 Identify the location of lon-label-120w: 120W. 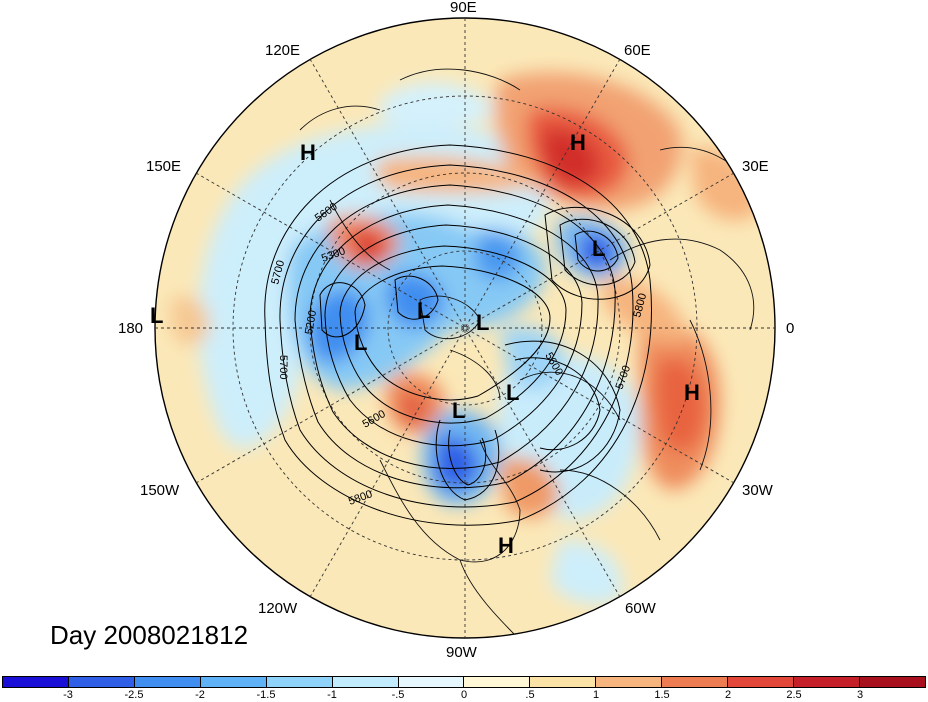
(278, 608).